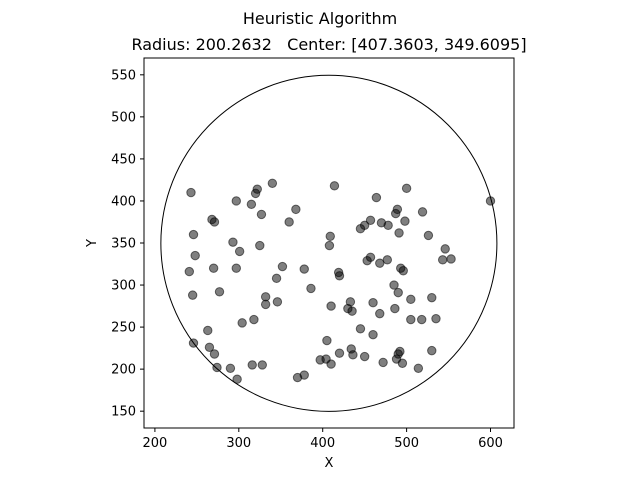 This screenshot has height=480, width=640. I want to click on x-tick-label: 300, so click(238, 443).